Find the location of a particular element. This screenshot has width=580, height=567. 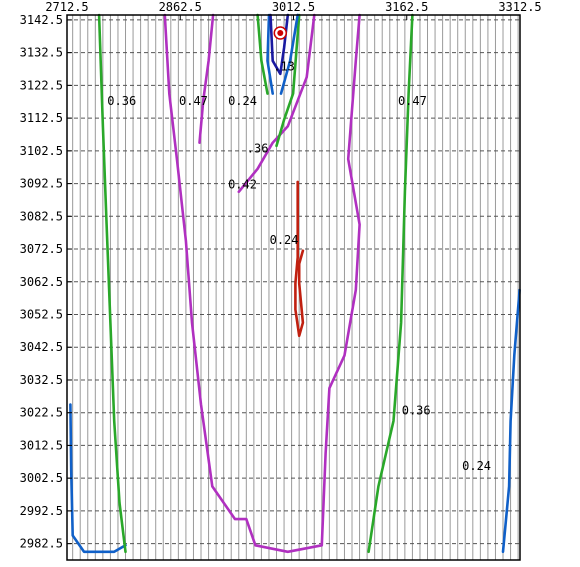

contour-label: .36 is located at coordinates (258, 148).